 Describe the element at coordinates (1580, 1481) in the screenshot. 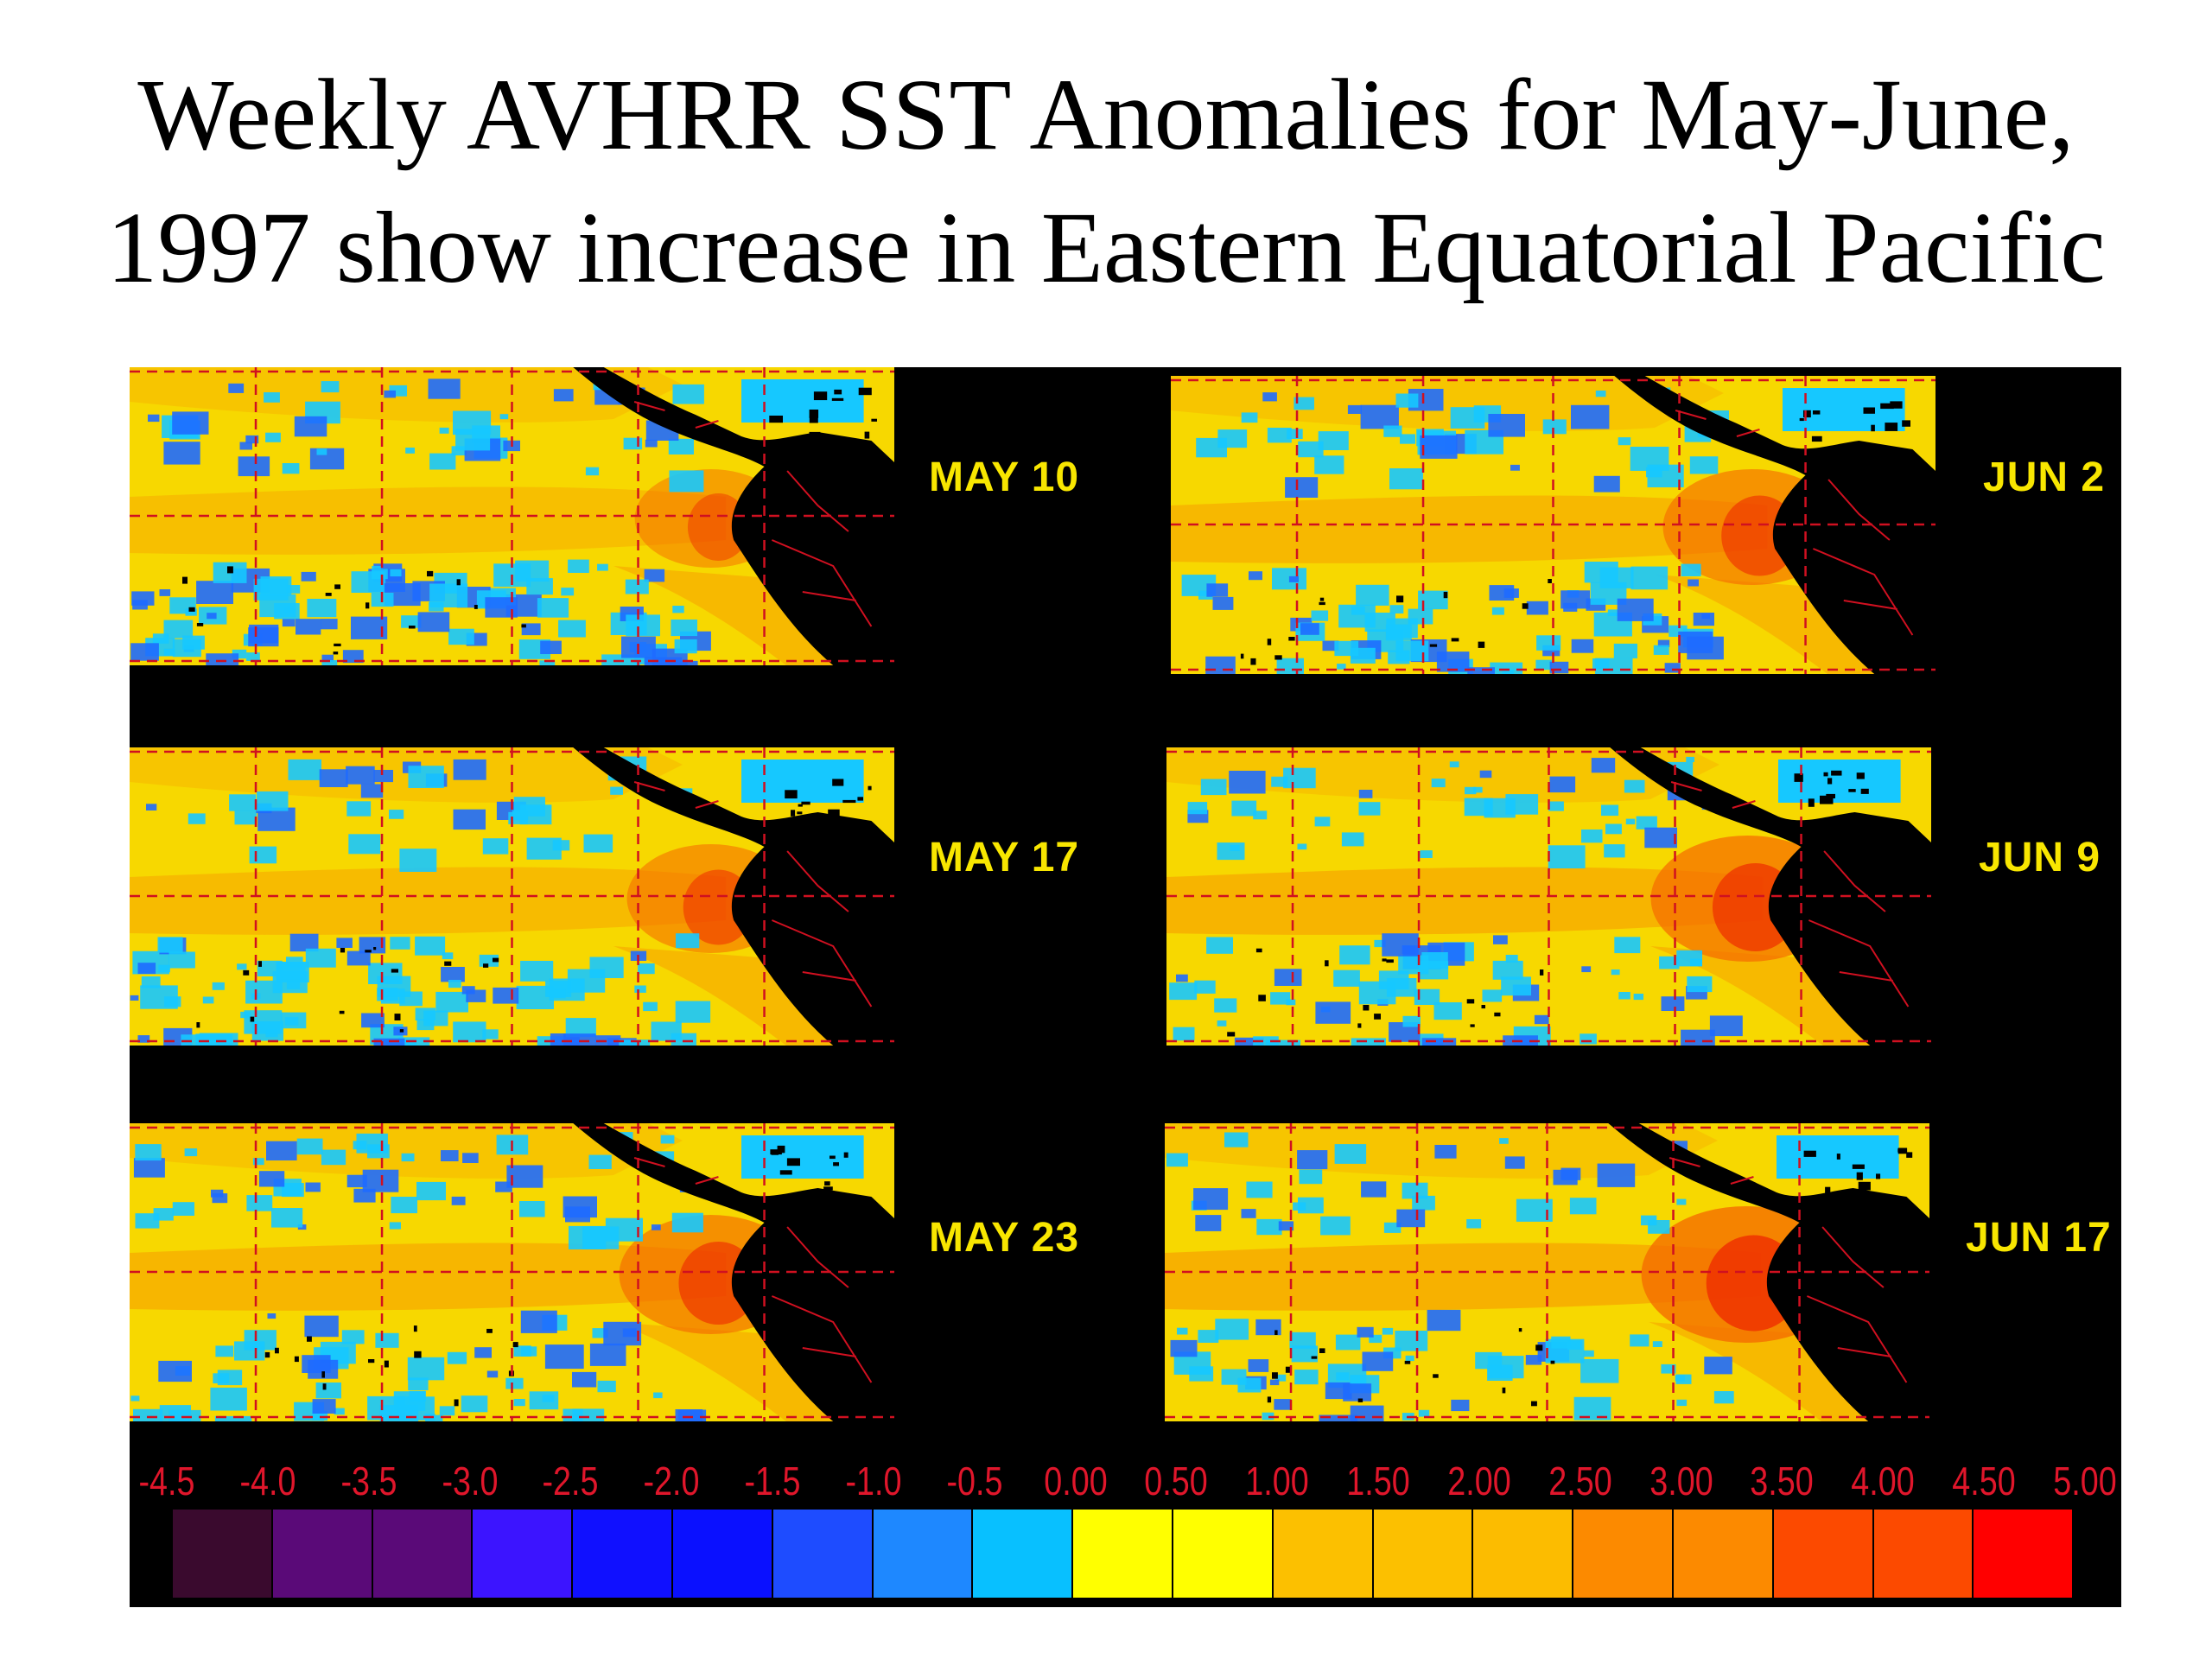

I see `colorbar-tick-label: 2.50` at that location.